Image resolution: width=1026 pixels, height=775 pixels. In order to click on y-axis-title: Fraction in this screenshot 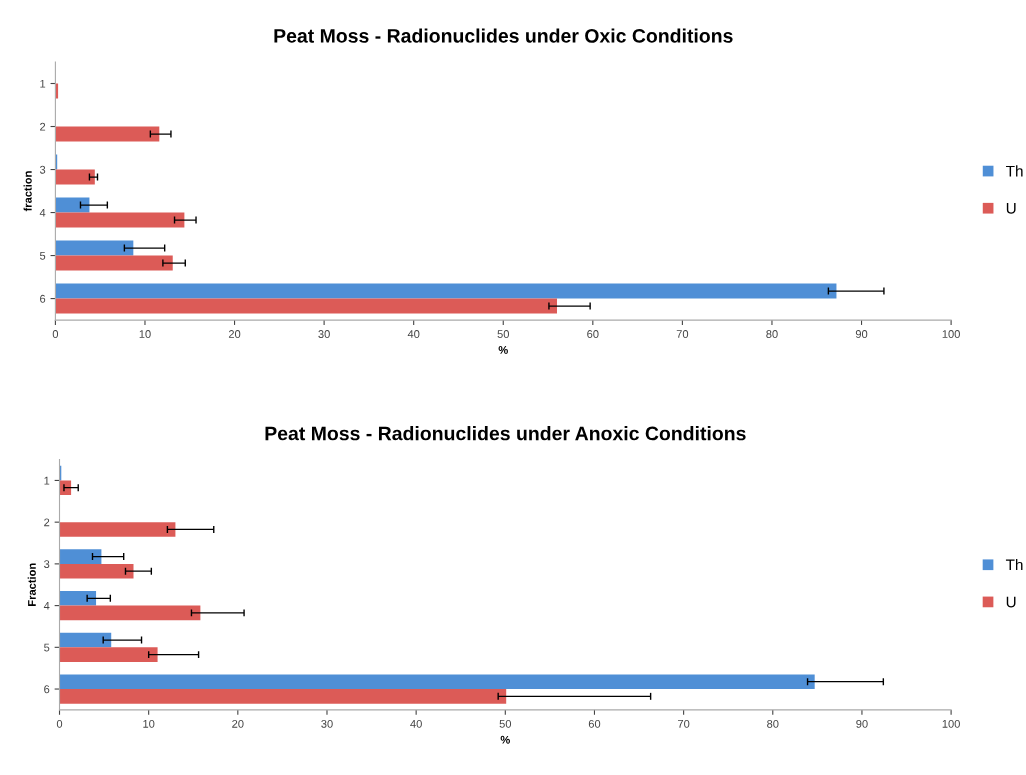, I will do `click(31, 584)`.